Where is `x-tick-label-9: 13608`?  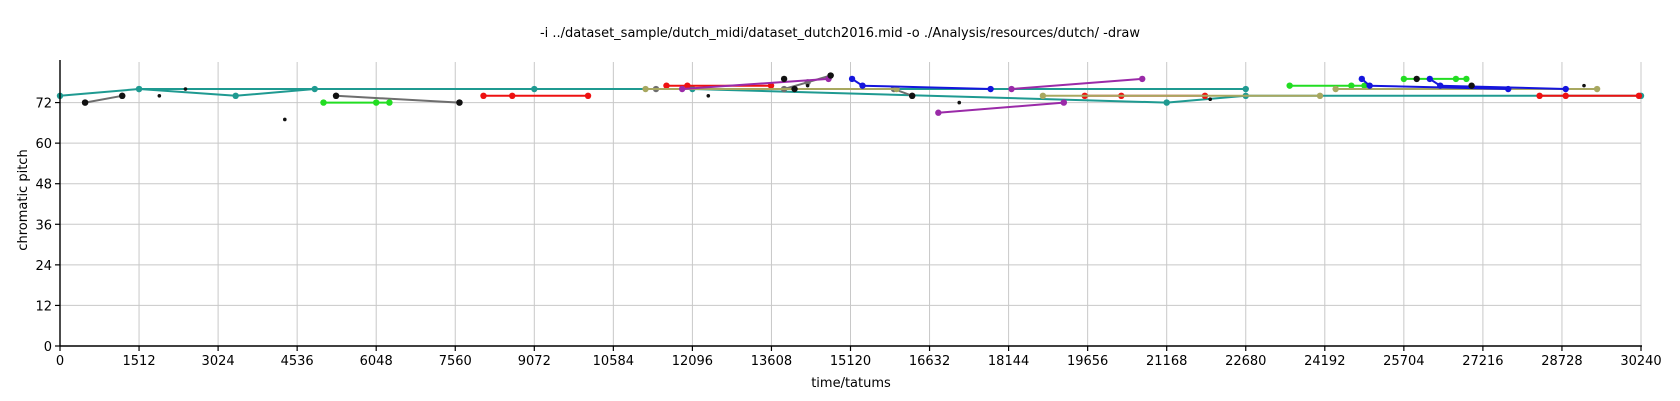
x-tick-label-9: 13608 is located at coordinates (771, 361).